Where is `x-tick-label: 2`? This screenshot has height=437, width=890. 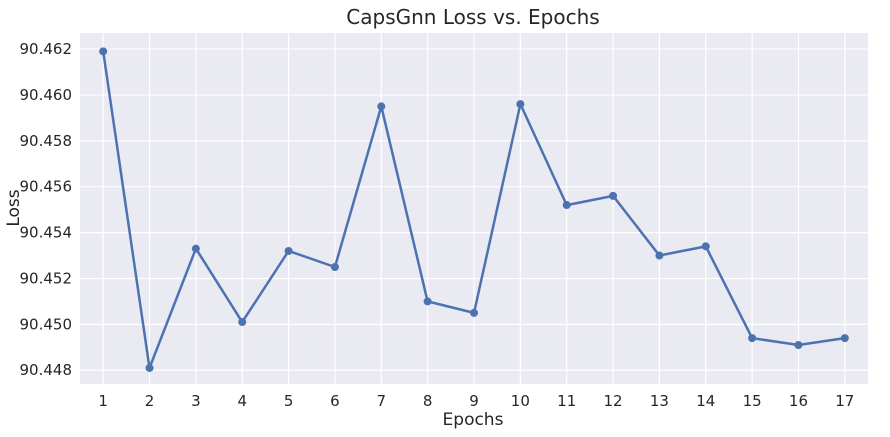
x-tick-label: 2 is located at coordinates (150, 401).